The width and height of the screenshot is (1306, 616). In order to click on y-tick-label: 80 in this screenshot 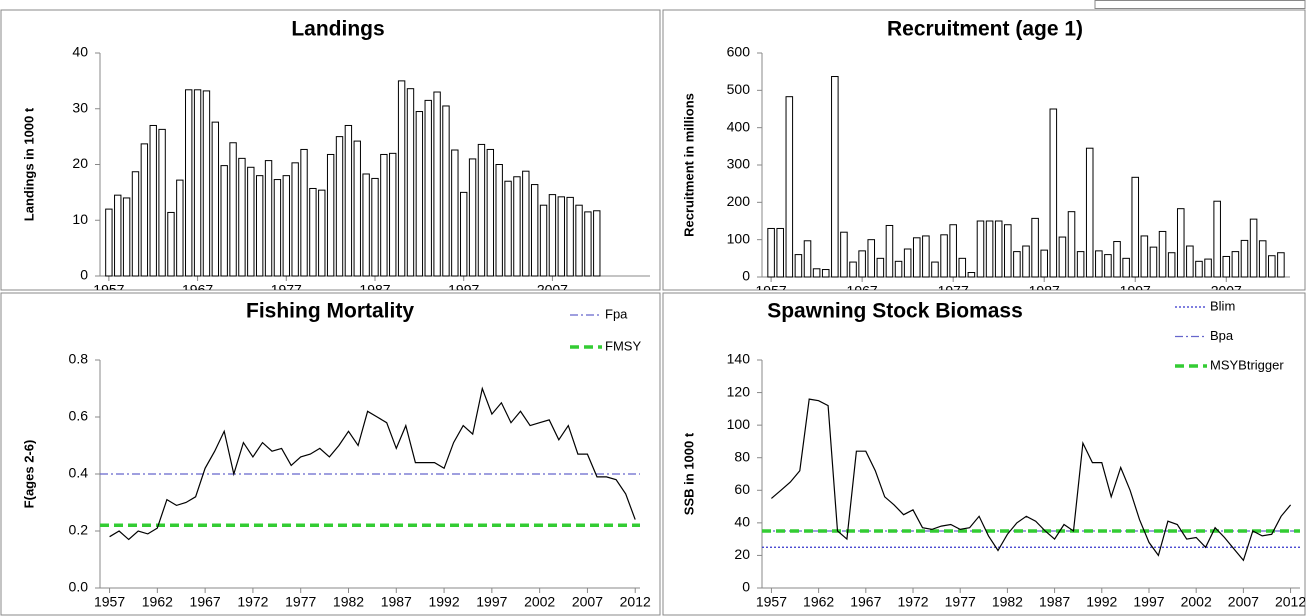, I will do `click(742, 456)`.